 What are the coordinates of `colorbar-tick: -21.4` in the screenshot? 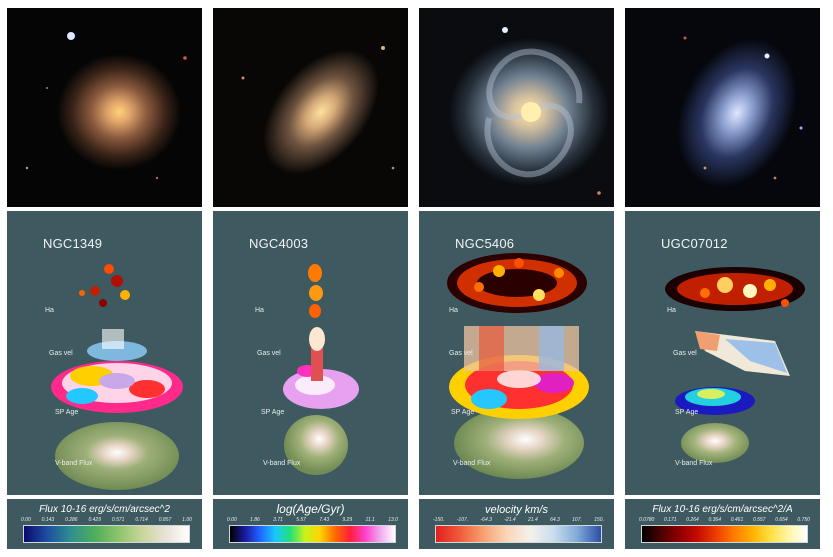 It's located at (510, 520).